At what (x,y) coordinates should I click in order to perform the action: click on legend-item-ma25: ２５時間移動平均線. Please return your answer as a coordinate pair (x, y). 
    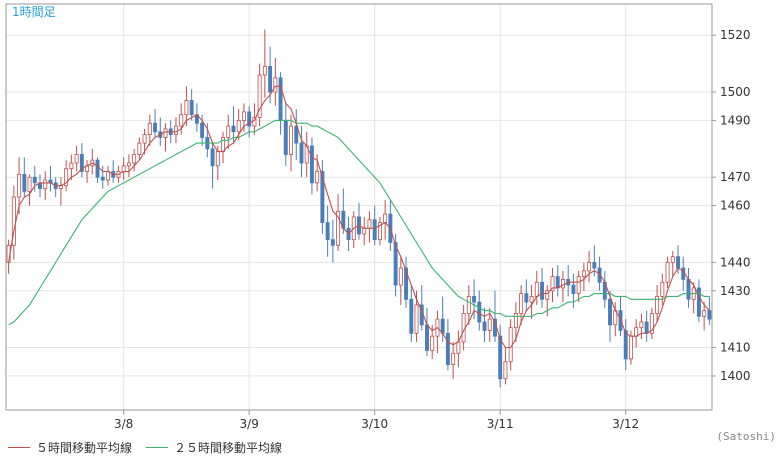
    Looking at the image, I should click on (214, 447).